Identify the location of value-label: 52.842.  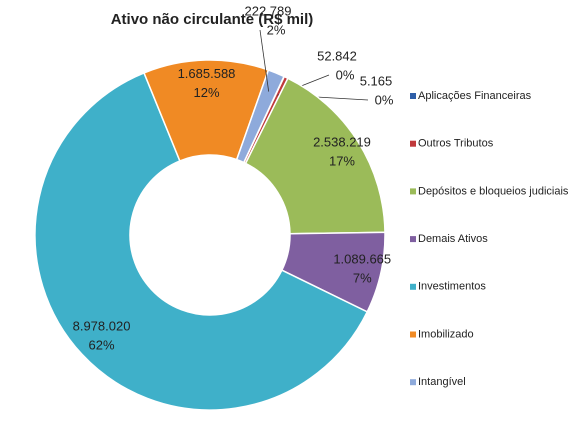
(337, 55).